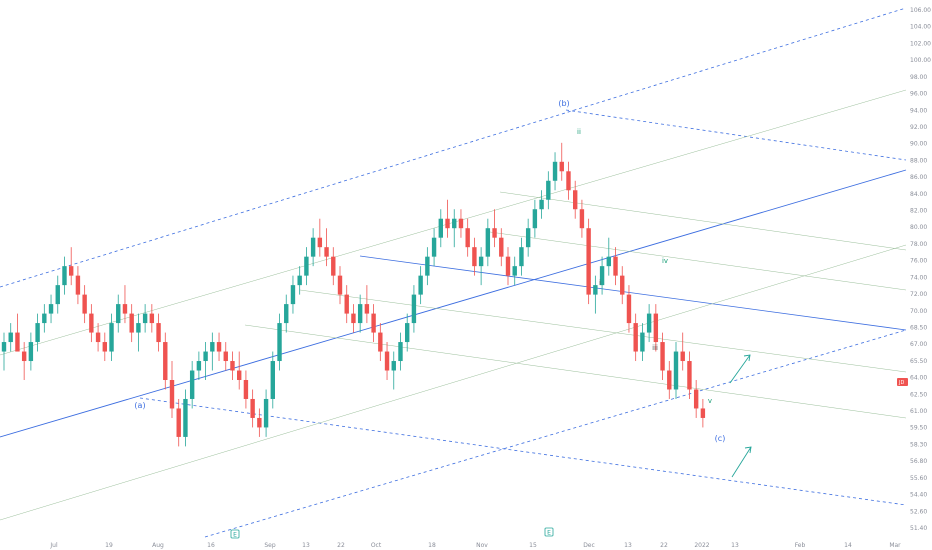 This screenshot has width=932, height=550. Describe the element at coordinates (918, 411) in the screenshot. I see `y-tick-label: 61.00` at that location.